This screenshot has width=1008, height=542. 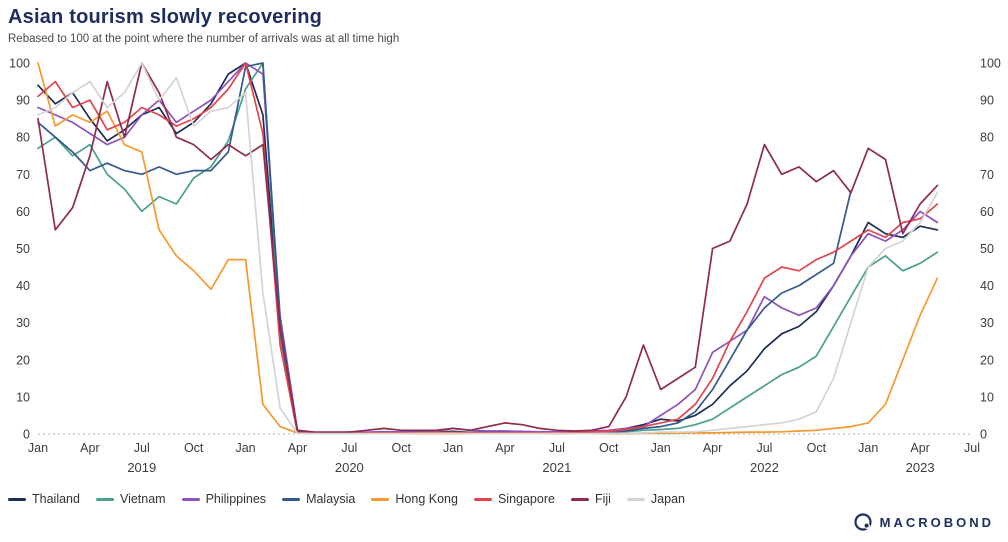 I want to click on legend-item-philippines: Philippines, so click(x=224, y=499).